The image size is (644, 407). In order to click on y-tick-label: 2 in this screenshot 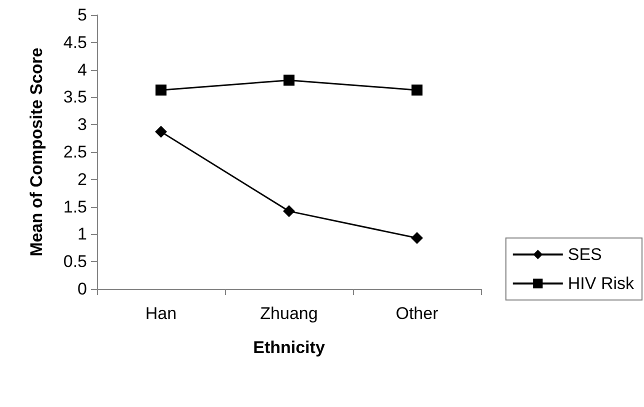, I will do `click(82, 179)`.